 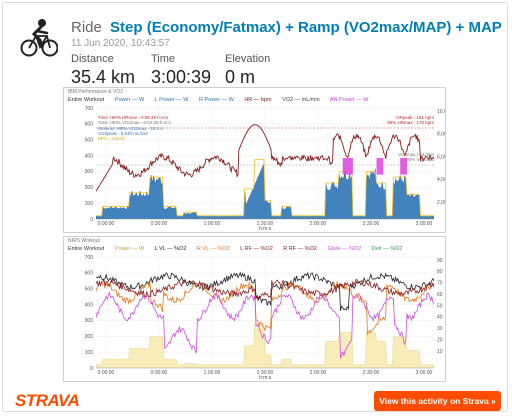 I want to click on c1-y-right-tick: 4,000, so click(x=441, y=180).